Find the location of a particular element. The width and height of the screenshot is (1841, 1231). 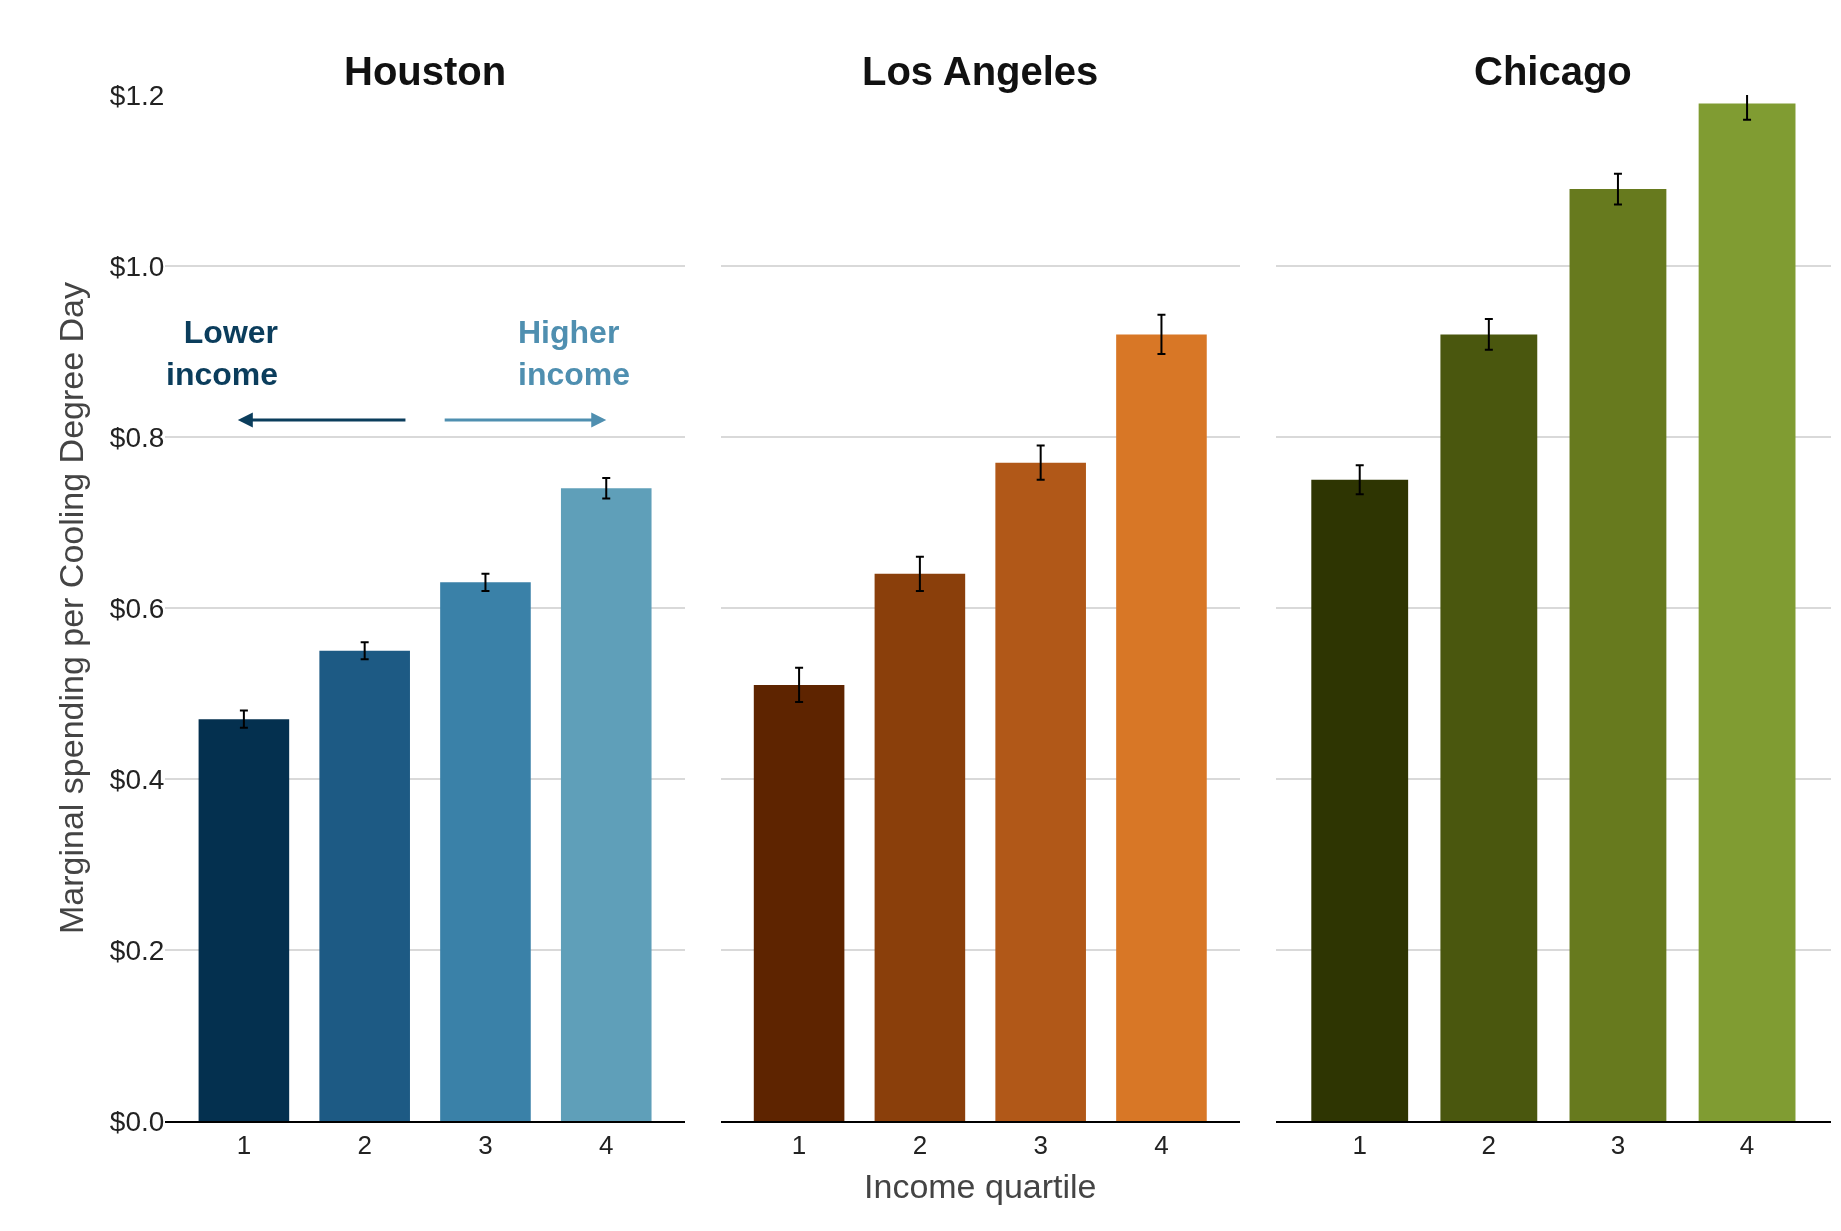

annotation: Lower income is located at coordinates (222, 353).